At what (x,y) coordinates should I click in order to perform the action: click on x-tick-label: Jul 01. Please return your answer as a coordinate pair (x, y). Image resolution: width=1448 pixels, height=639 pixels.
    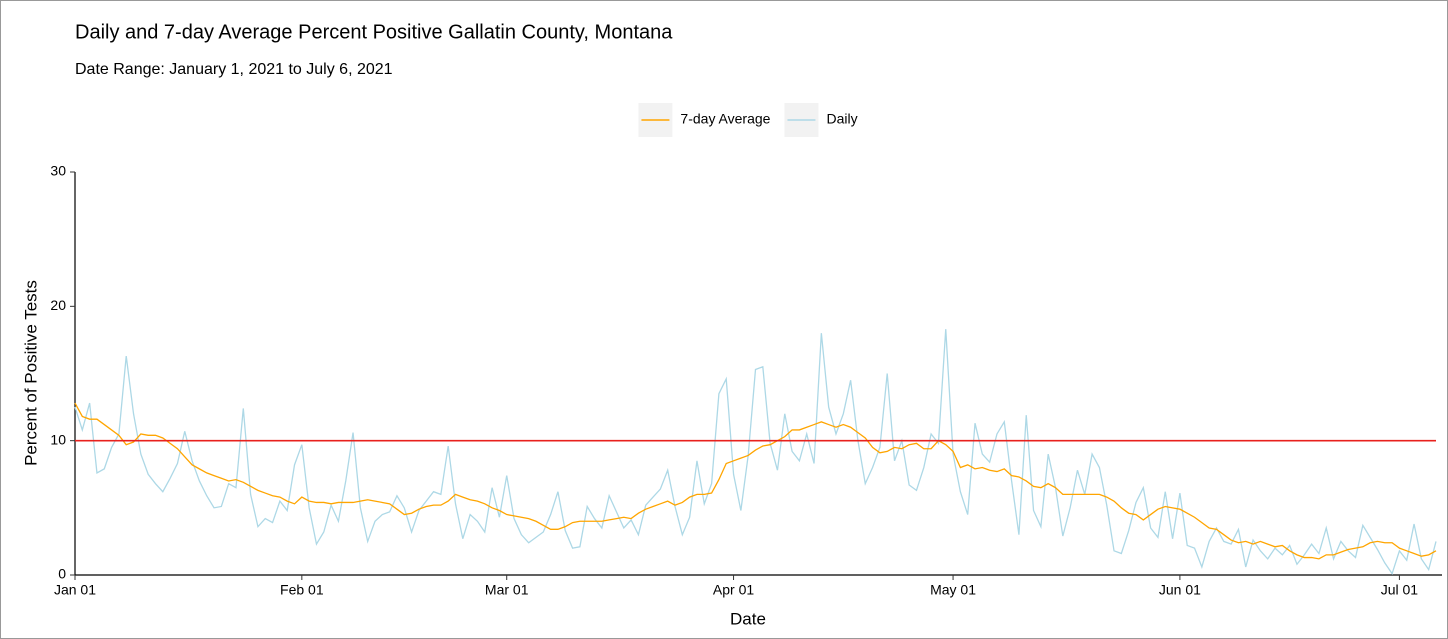
    Looking at the image, I should click on (1400, 590).